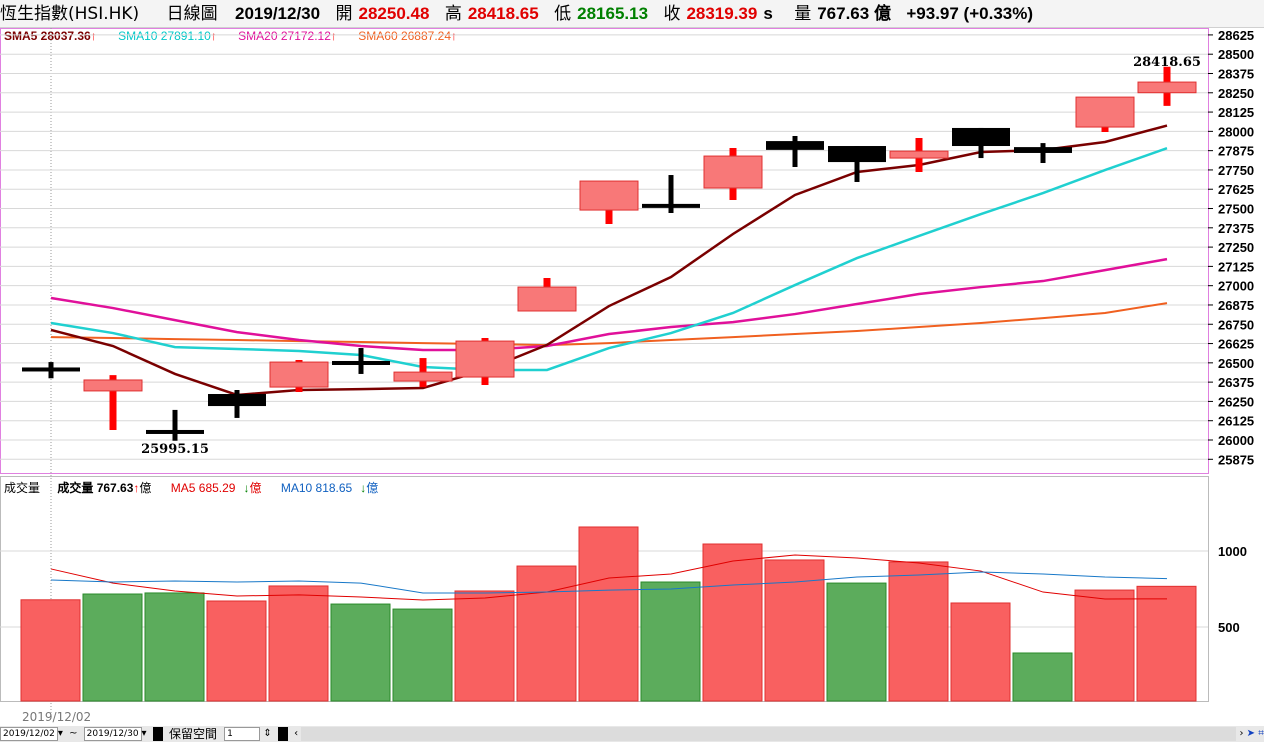 The height and width of the screenshot is (743, 1264). Describe the element at coordinates (1236, 151) in the screenshot. I see `price-tick-label: 27875` at that location.